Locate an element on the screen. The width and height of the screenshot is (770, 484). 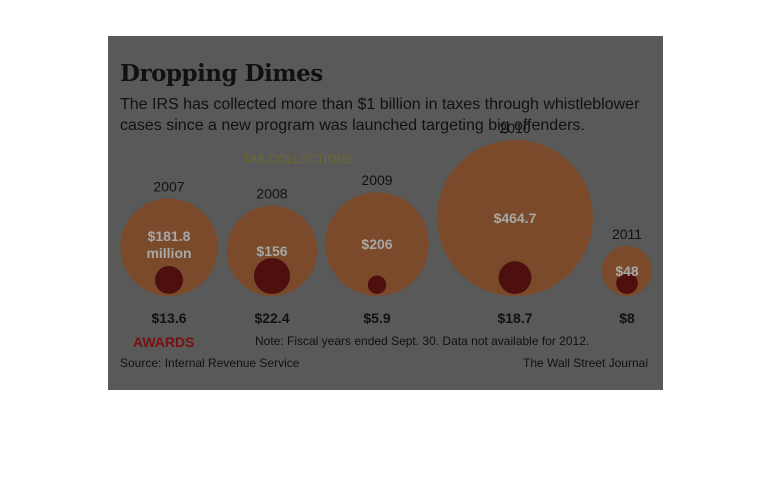
collection-value-2008: $156 is located at coordinates (271, 251).